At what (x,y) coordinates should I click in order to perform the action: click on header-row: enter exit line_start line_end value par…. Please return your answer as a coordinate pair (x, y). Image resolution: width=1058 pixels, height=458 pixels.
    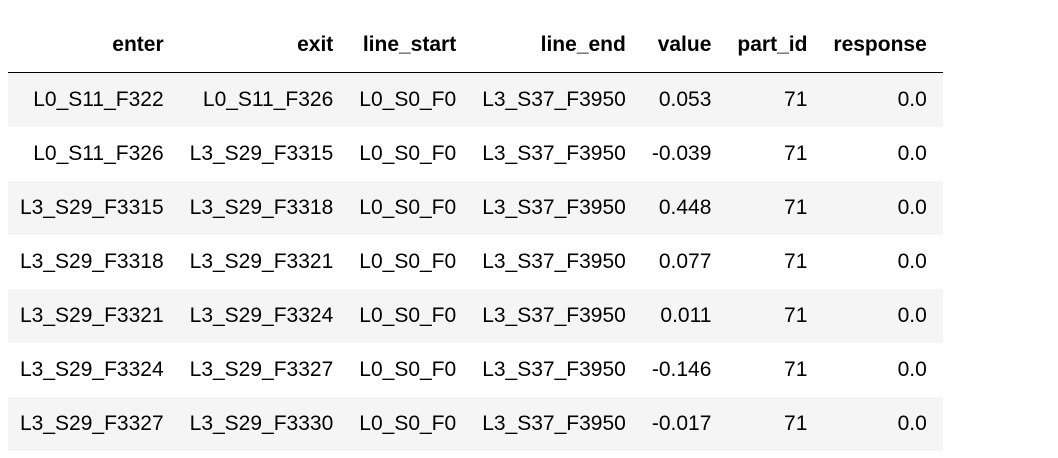
    Looking at the image, I should click on (475, 45).